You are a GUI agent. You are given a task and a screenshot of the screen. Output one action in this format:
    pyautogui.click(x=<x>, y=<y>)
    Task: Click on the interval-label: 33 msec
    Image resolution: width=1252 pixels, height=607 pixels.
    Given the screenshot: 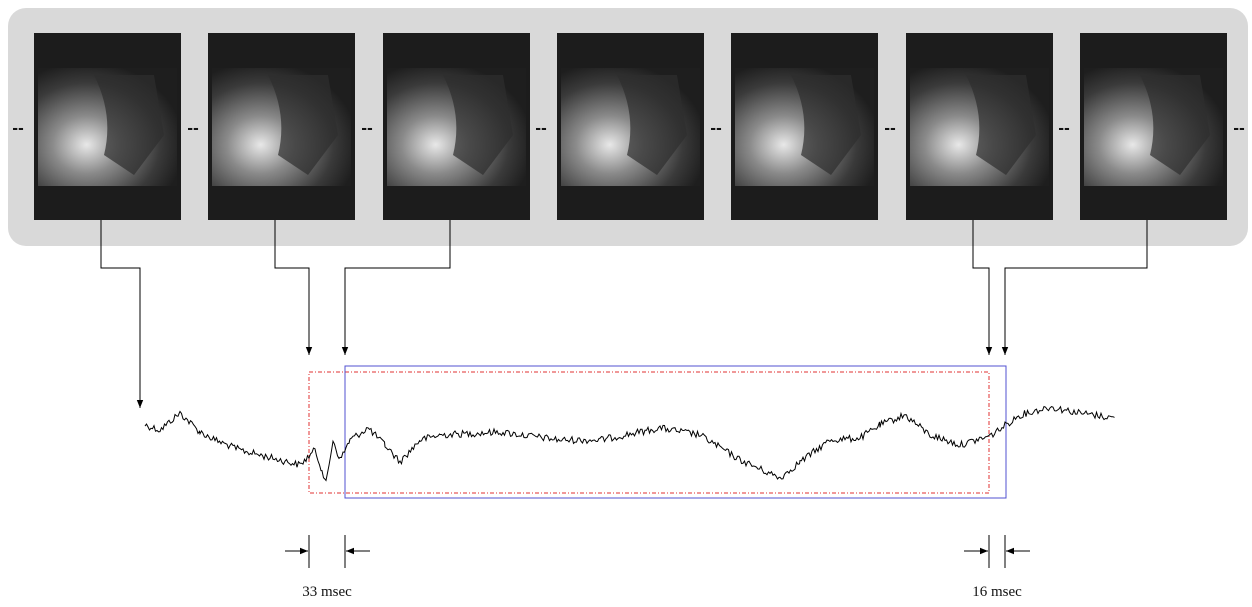 What is the action you would take?
    pyautogui.click(x=327, y=592)
    